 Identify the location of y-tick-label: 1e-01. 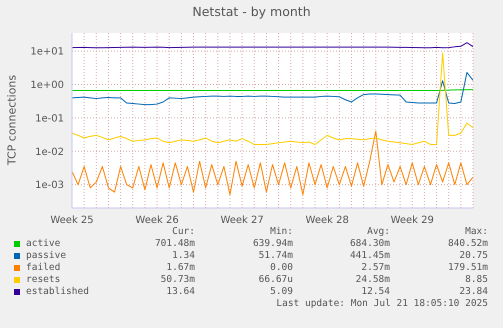
(49, 118).